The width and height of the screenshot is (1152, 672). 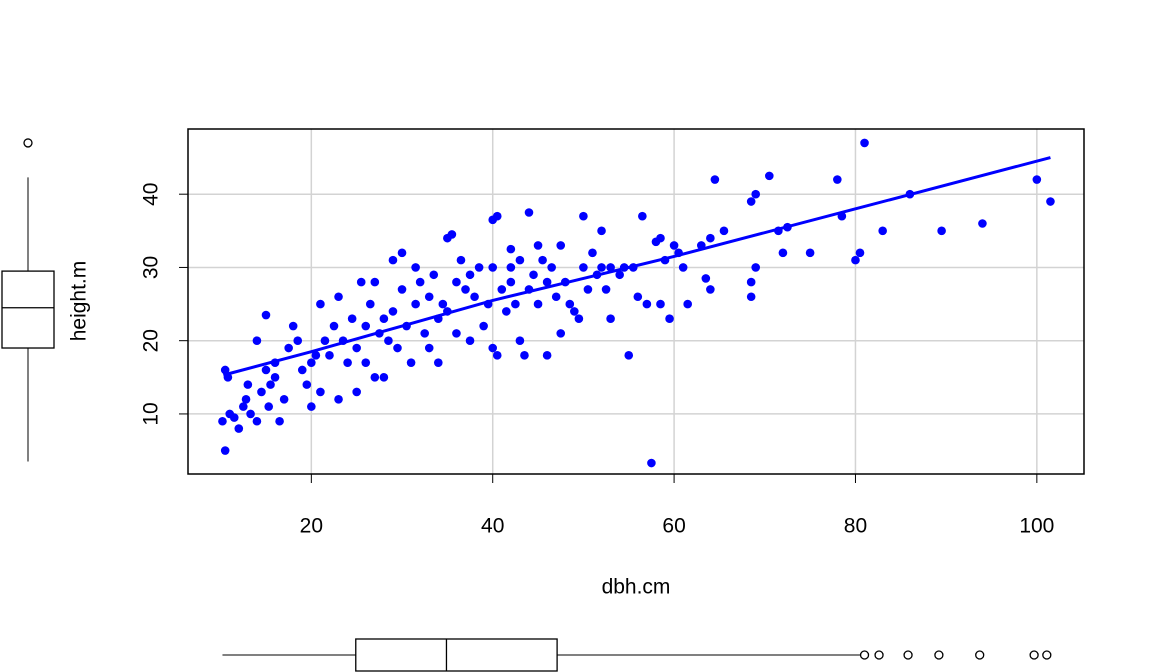 I want to click on x-axis-label: dbh.cm, so click(x=636, y=587).